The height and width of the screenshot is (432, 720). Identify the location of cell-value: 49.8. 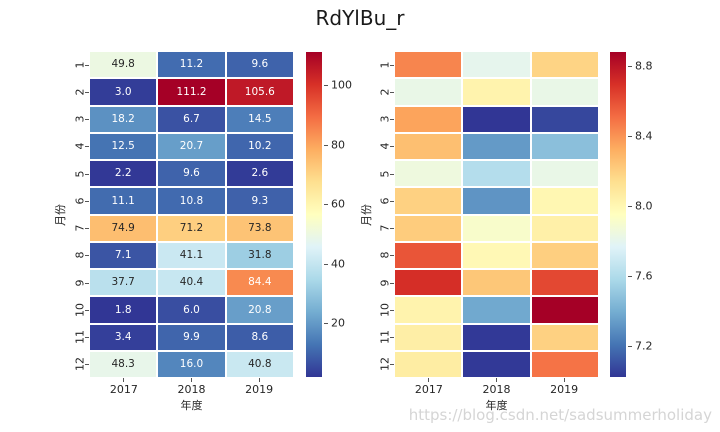
(123, 64).